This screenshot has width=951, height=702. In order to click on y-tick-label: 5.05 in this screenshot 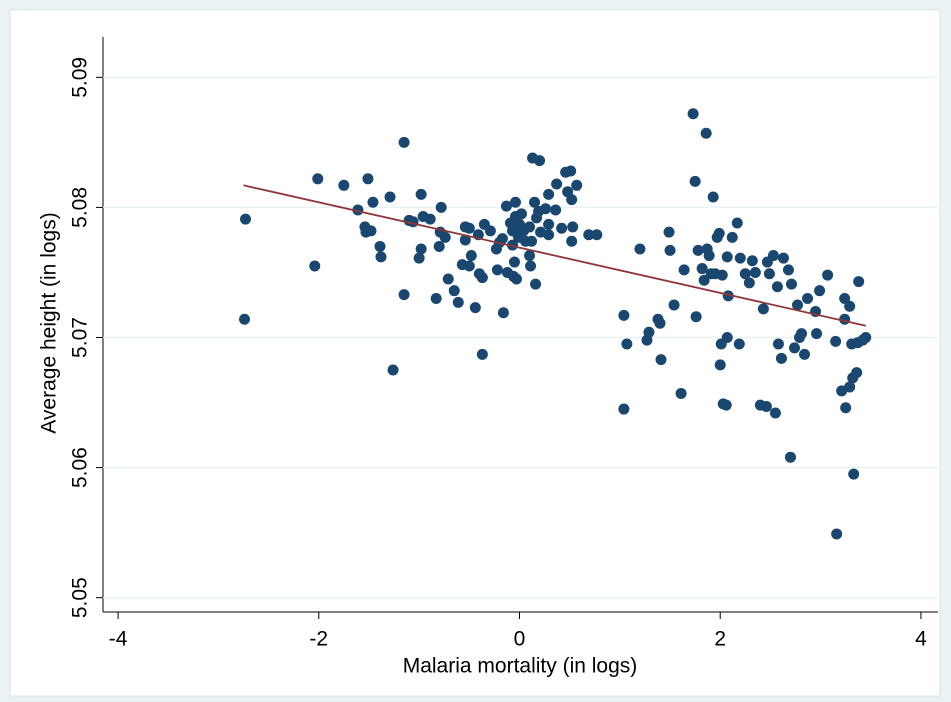, I will do `click(80, 597)`.